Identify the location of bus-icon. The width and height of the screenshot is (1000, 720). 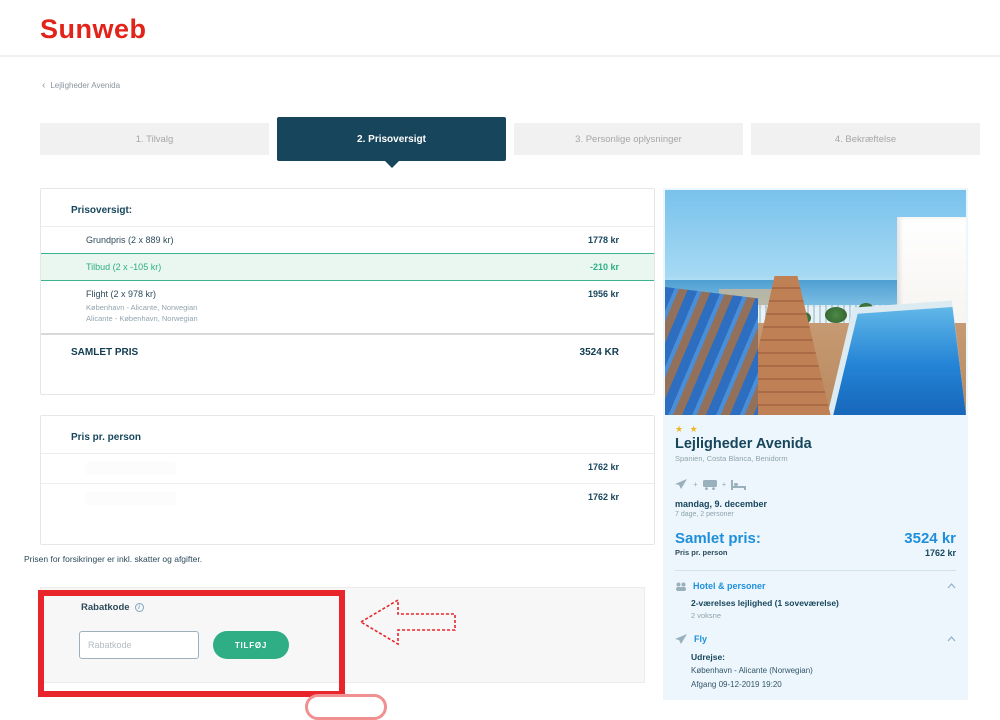
(709, 484).